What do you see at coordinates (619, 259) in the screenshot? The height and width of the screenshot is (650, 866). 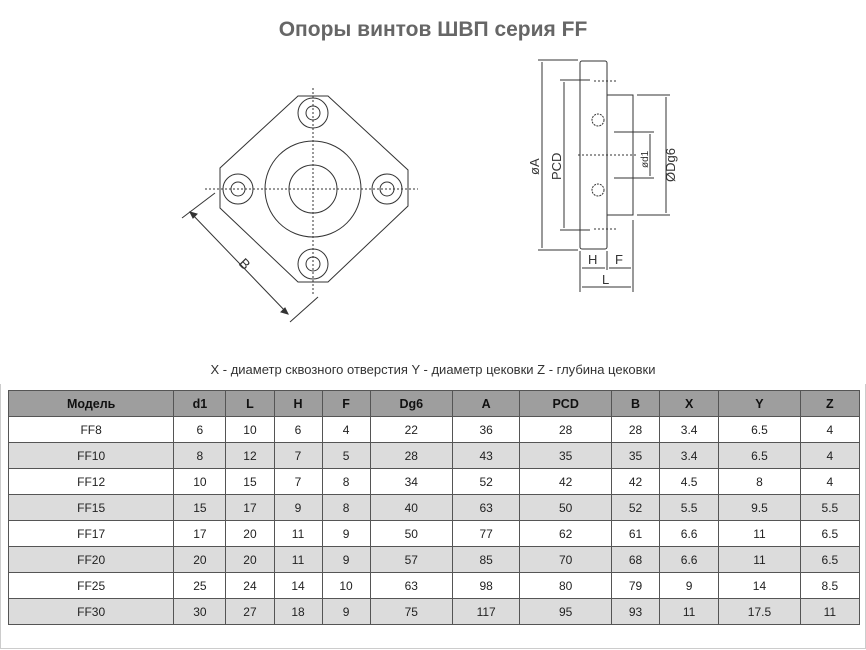 I see `label-f: F` at bounding box center [619, 259].